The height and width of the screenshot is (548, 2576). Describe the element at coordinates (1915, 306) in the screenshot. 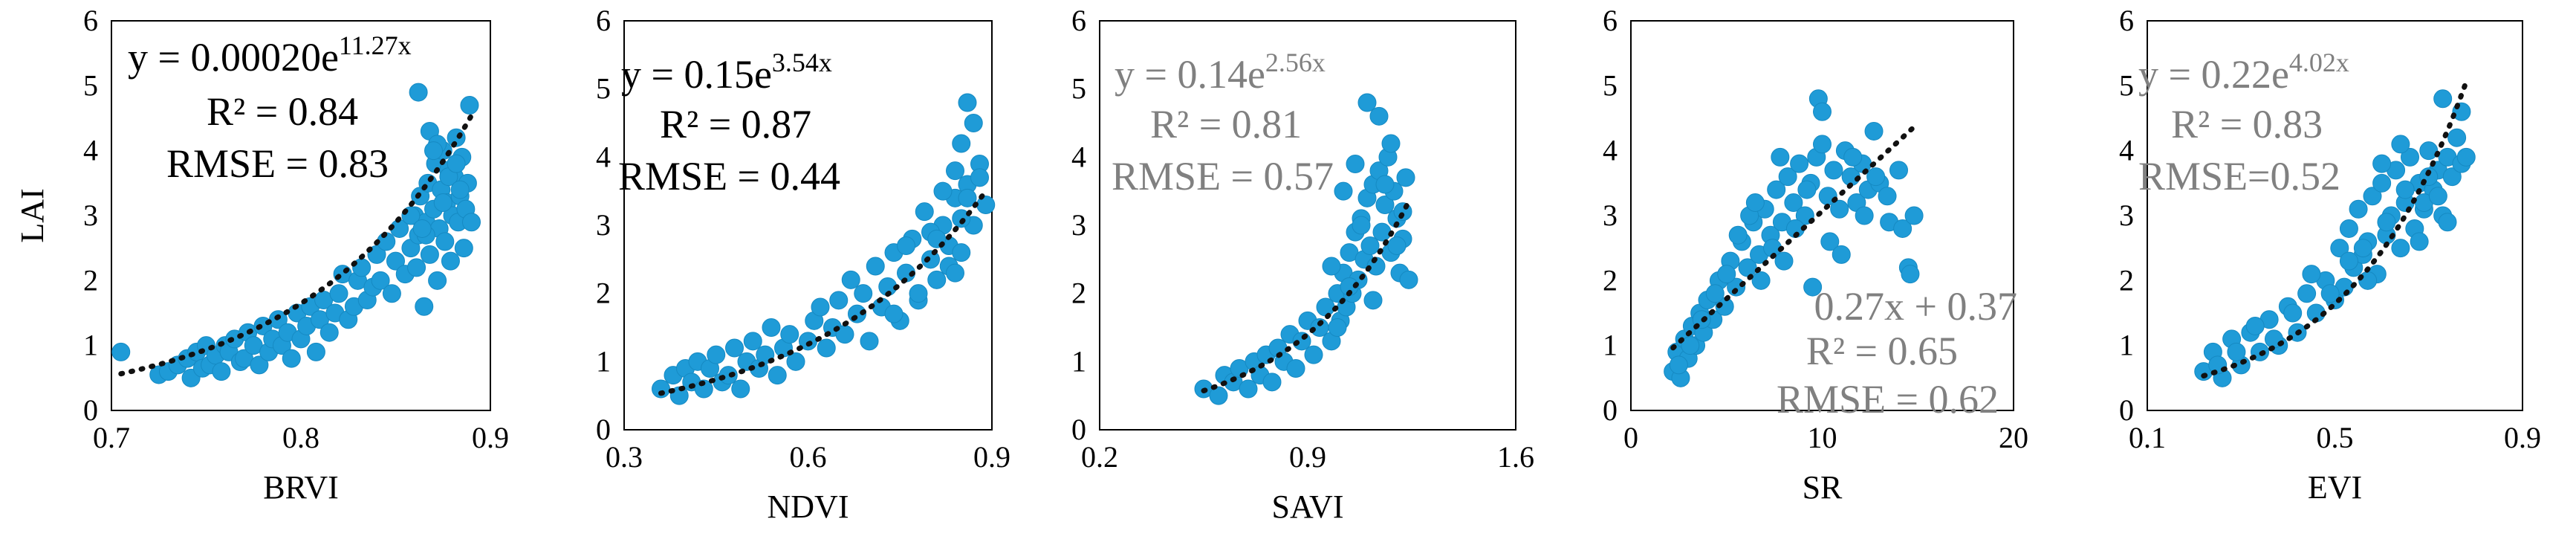

I see `fit-equation-base: 0.27x + 0.37` at that location.